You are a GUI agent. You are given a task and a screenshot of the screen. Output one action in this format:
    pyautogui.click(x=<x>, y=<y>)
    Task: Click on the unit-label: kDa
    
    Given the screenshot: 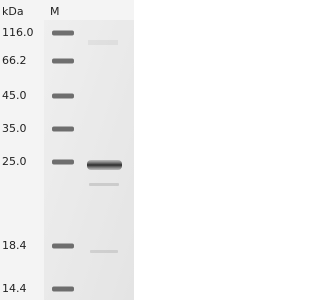 What is the action you would take?
    pyautogui.click(x=13, y=11)
    